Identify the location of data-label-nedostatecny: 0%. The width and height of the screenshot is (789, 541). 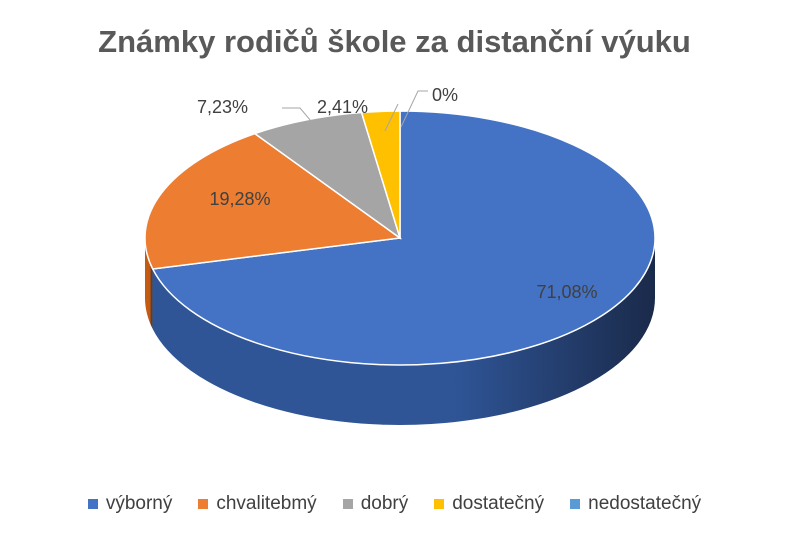
(445, 95).